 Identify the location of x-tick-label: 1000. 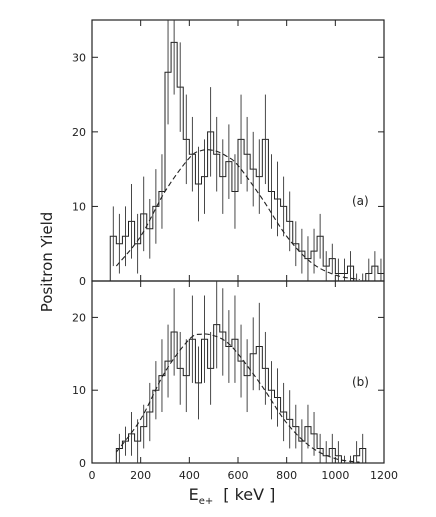
(335, 475).